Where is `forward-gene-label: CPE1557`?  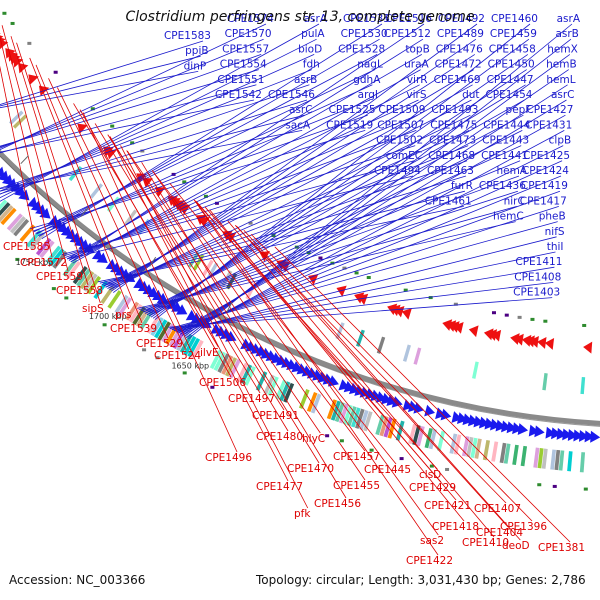 forward-gene-label: CPE1557 is located at coordinates (245, 49).